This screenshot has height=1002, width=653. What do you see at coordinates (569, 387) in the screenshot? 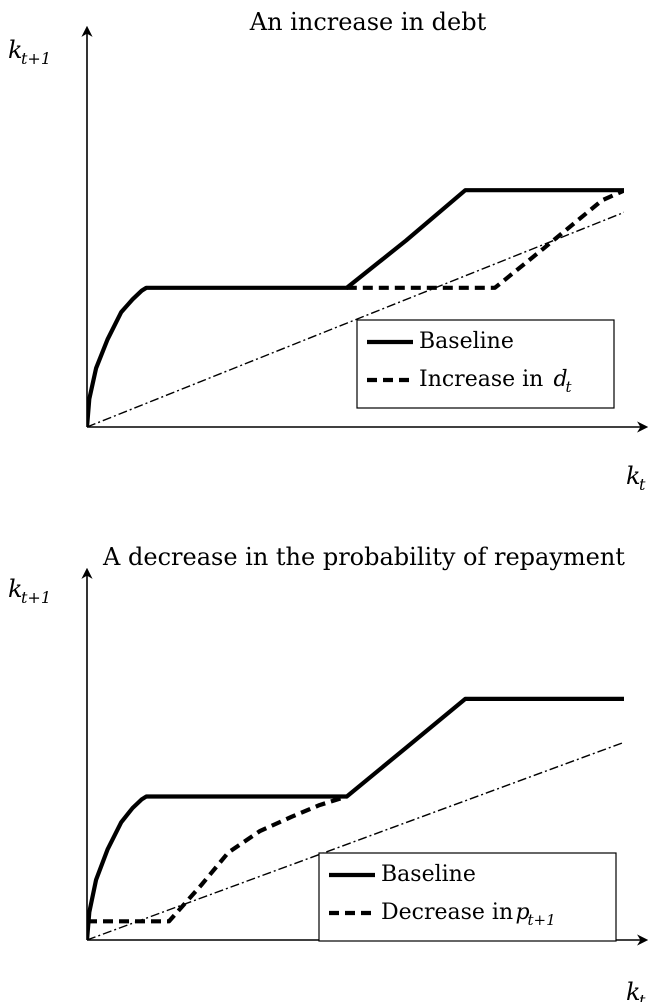
I see `legend-symbol-subscript-2: t` at bounding box center [569, 387].